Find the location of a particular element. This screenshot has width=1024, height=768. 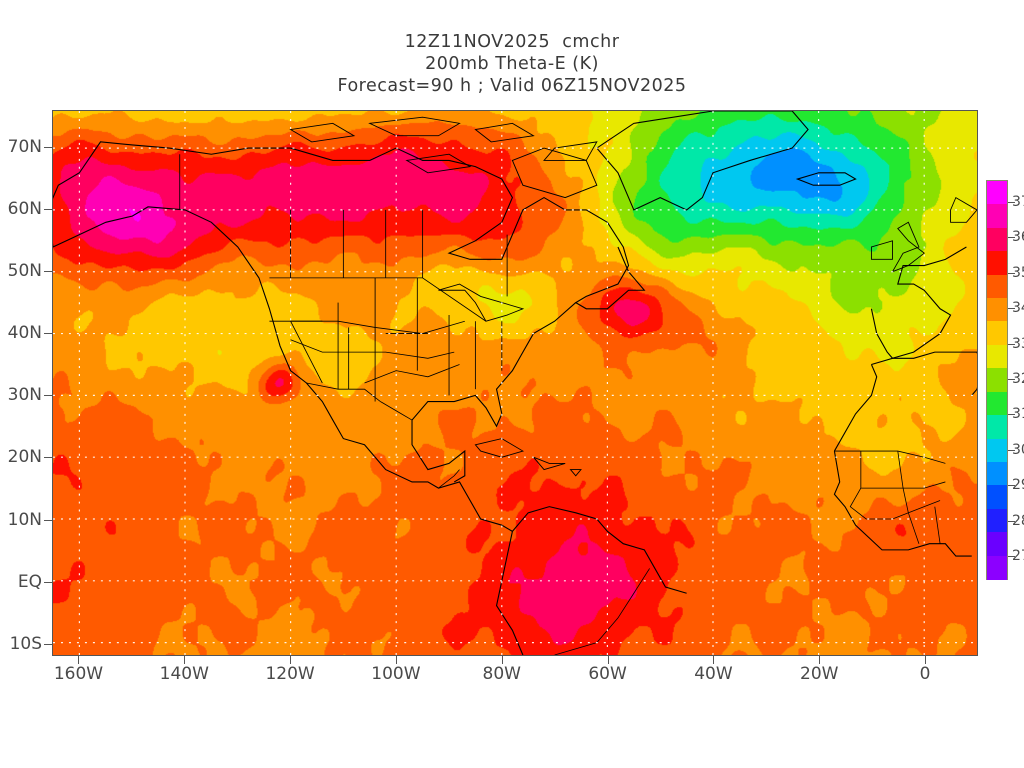

y-axis-label-30n: 30N is located at coordinates (24, 395).